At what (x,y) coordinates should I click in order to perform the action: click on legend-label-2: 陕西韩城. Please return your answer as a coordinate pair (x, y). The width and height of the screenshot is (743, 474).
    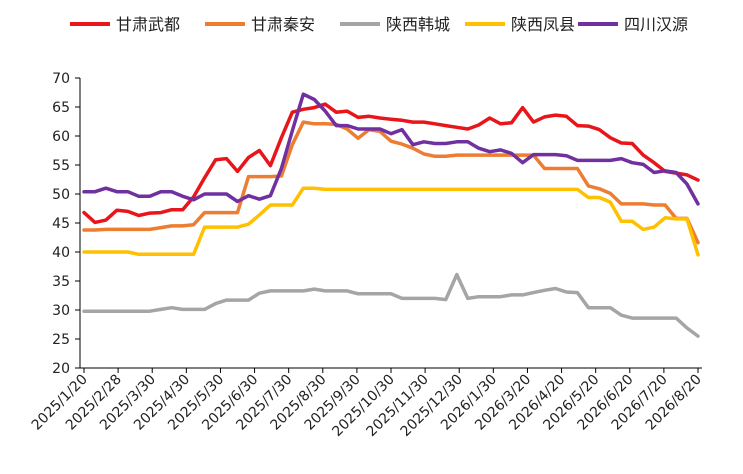
    Looking at the image, I should click on (418, 24).